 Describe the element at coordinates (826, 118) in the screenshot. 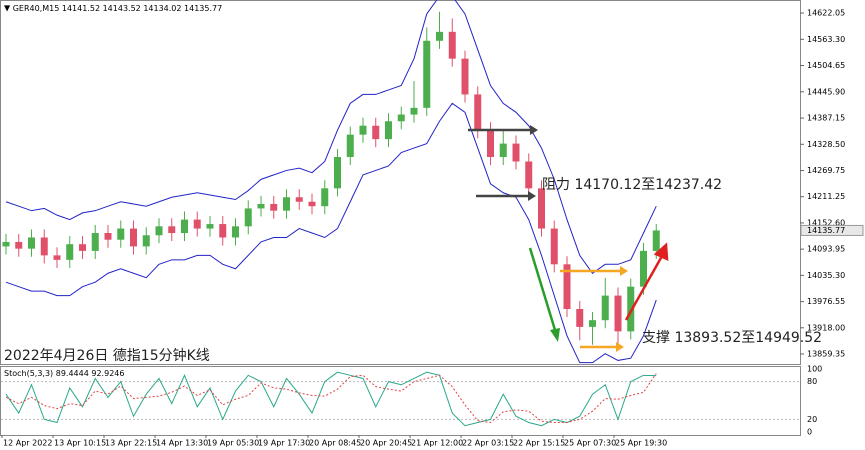

I see `y-tick-label: 14387.15` at that location.